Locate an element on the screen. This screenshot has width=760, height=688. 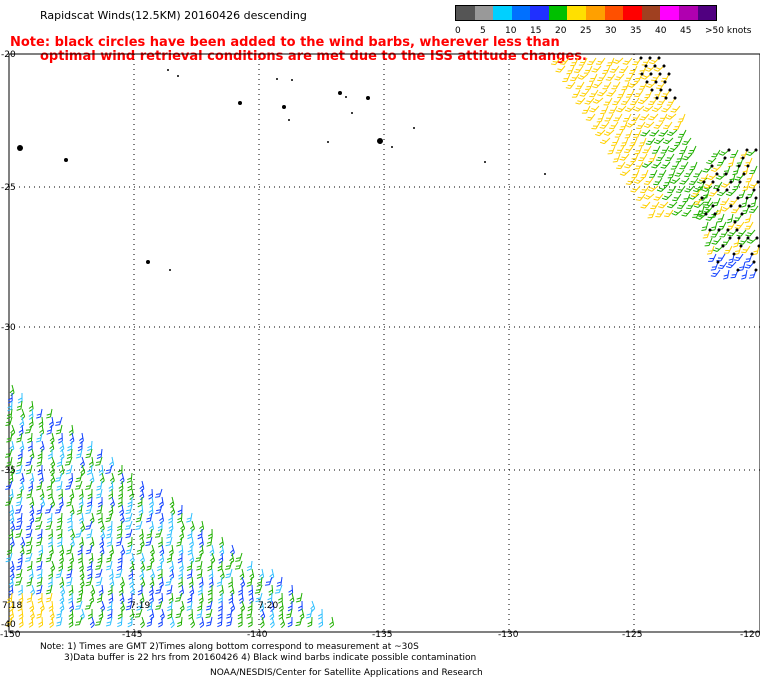
longitude-label: -140 is located at coordinates (257, 635).